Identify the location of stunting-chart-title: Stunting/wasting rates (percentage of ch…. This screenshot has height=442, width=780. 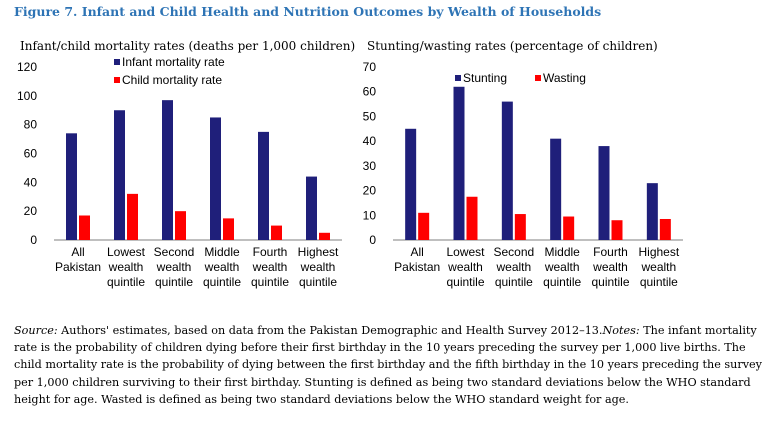
(512, 46).